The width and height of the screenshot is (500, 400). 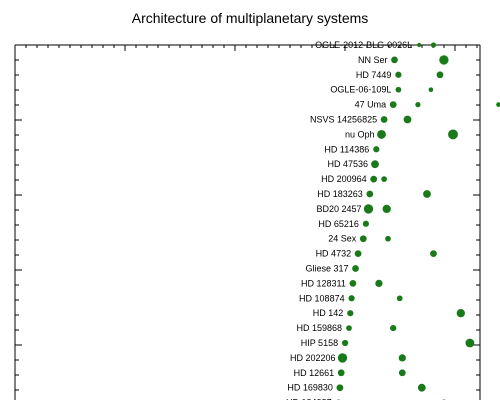 I want to click on system-label: NN Ser, so click(x=373, y=60).